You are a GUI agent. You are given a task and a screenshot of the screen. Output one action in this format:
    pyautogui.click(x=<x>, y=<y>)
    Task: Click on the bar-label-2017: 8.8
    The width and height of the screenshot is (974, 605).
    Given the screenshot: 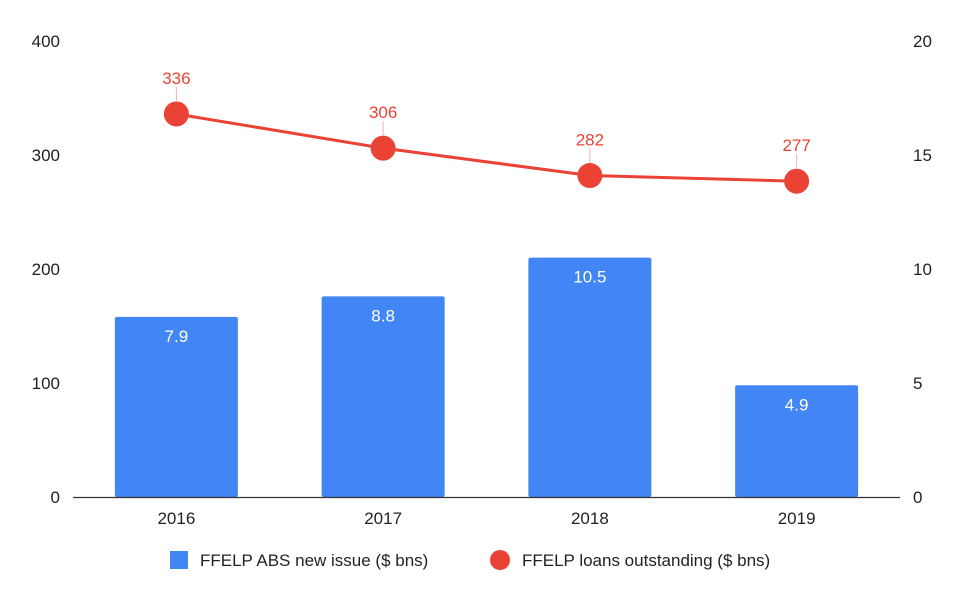 What is the action you would take?
    pyautogui.click(x=383, y=315)
    